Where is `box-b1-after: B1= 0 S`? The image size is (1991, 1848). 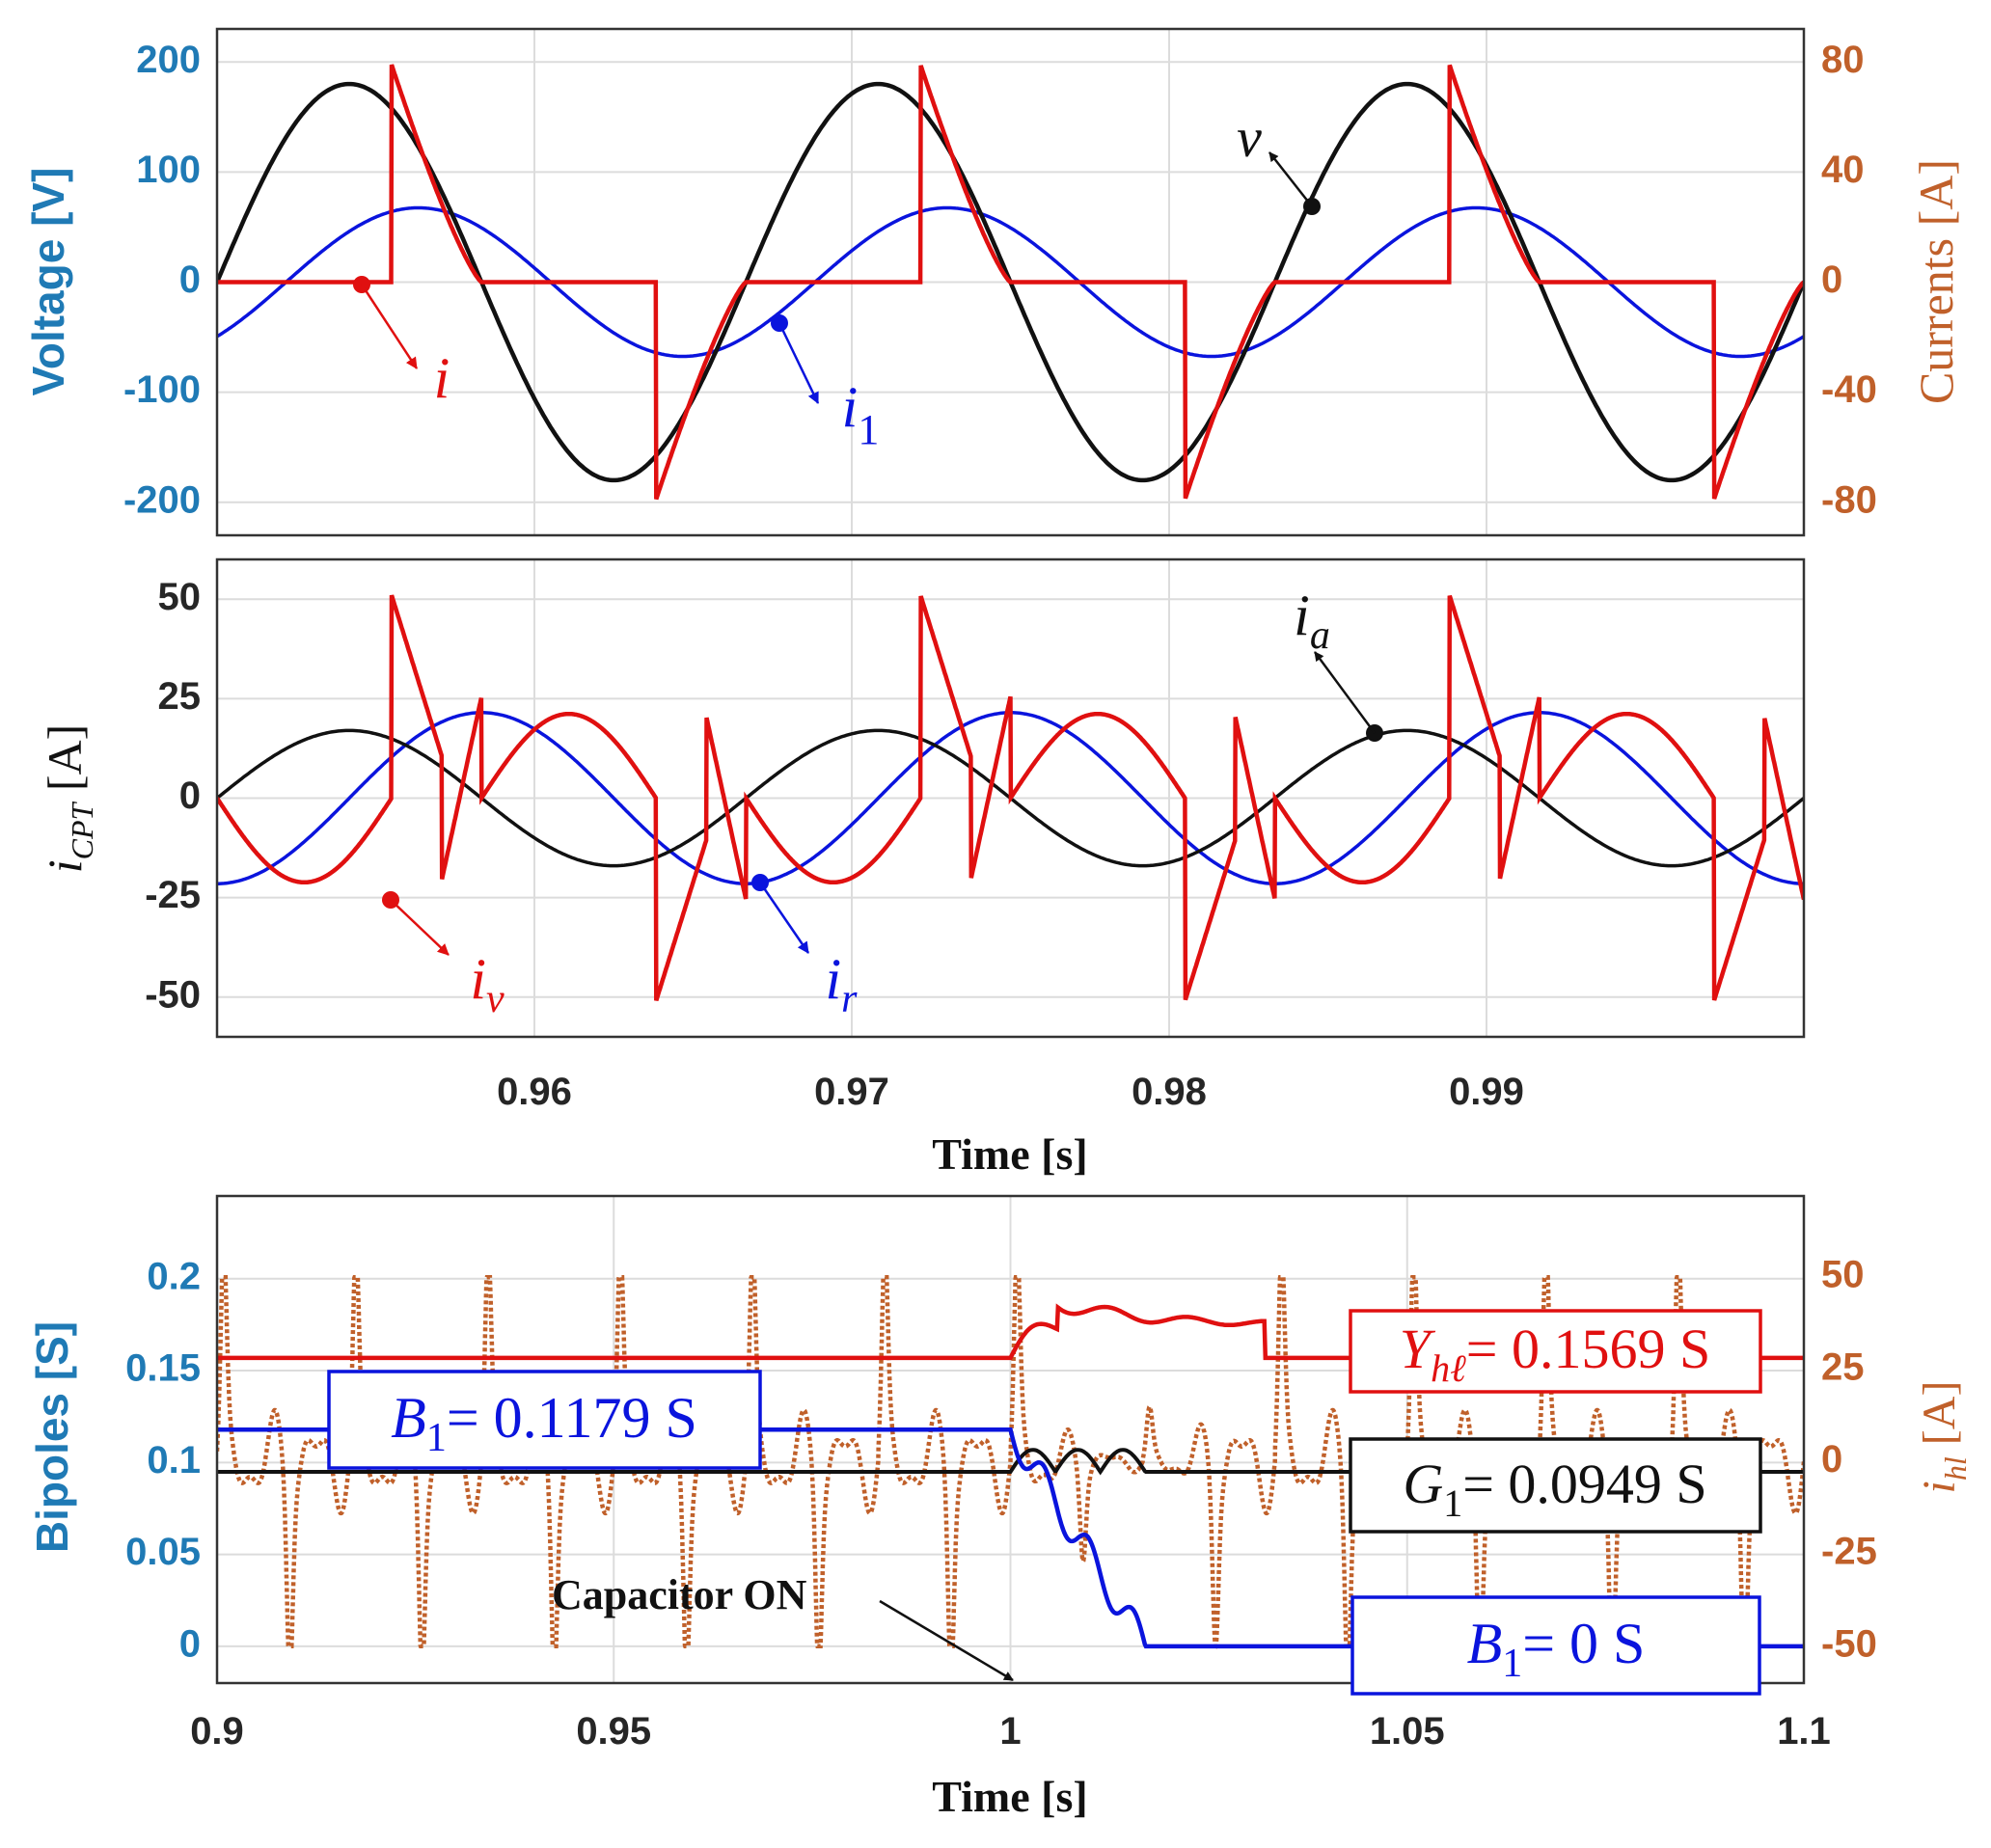
box-b1-after: B1= 0 S is located at coordinates (1555, 1645).